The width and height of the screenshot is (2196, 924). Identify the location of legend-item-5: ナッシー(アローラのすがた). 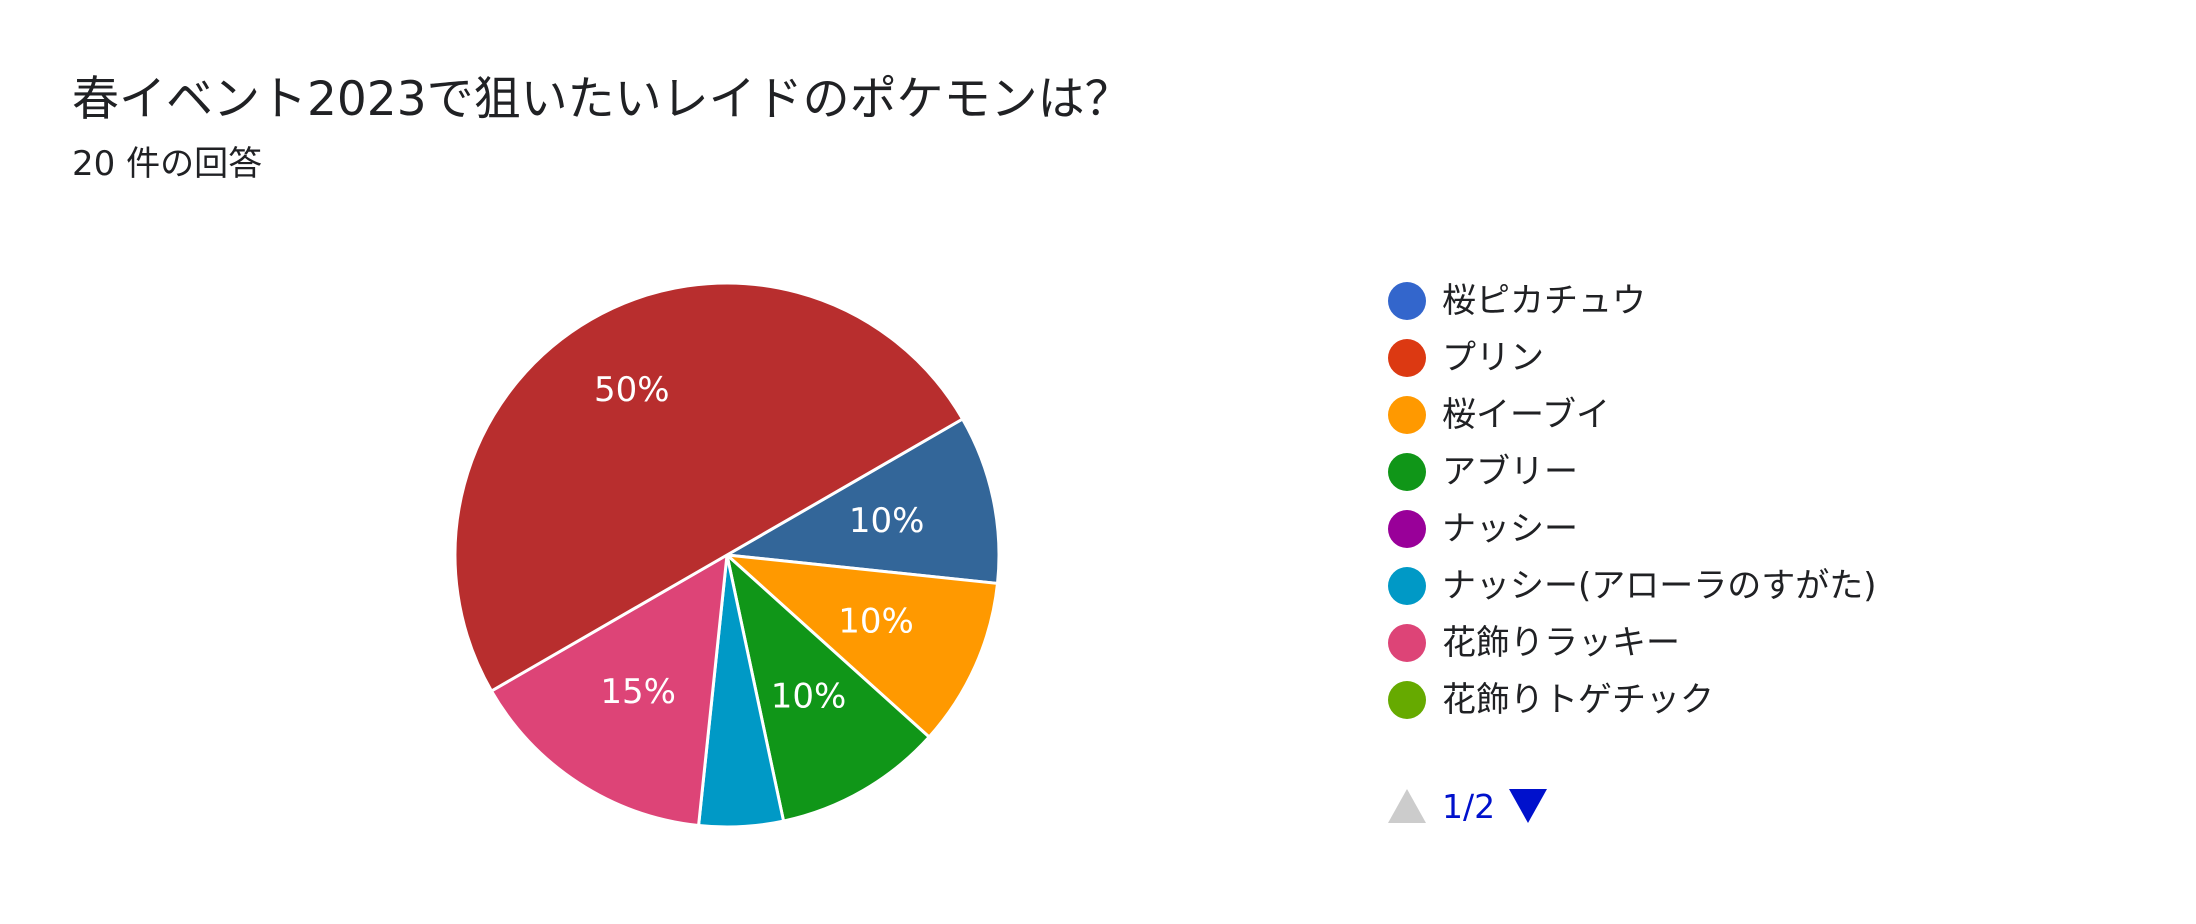
(1632, 585).